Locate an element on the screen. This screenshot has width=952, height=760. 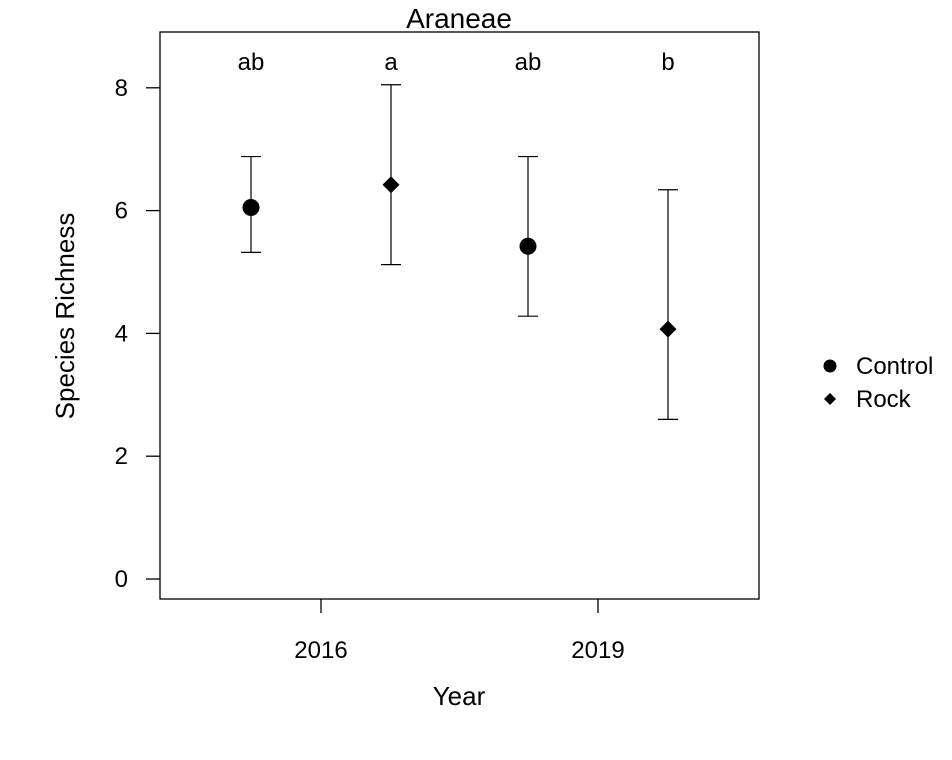
x-tick-label: 2019 is located at coordinates (597, 650).